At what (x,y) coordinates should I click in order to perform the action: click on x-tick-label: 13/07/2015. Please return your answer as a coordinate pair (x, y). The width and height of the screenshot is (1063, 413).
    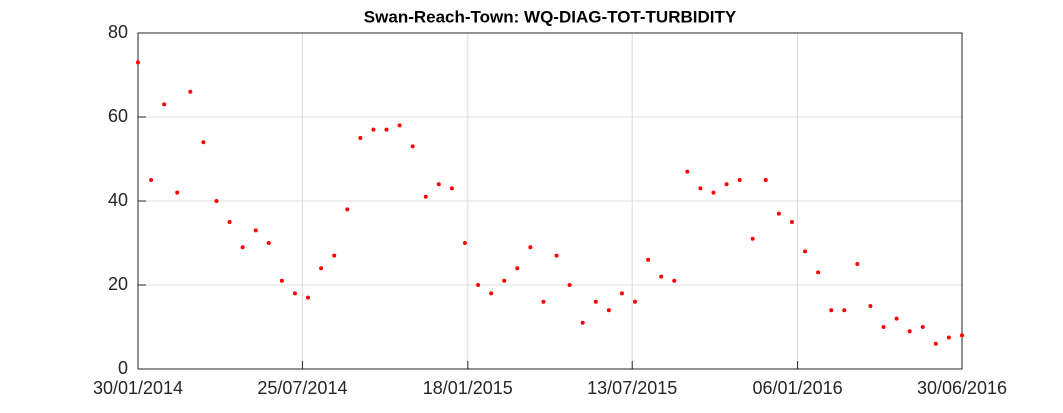
    Looking at the image, I should click on (632, 388).